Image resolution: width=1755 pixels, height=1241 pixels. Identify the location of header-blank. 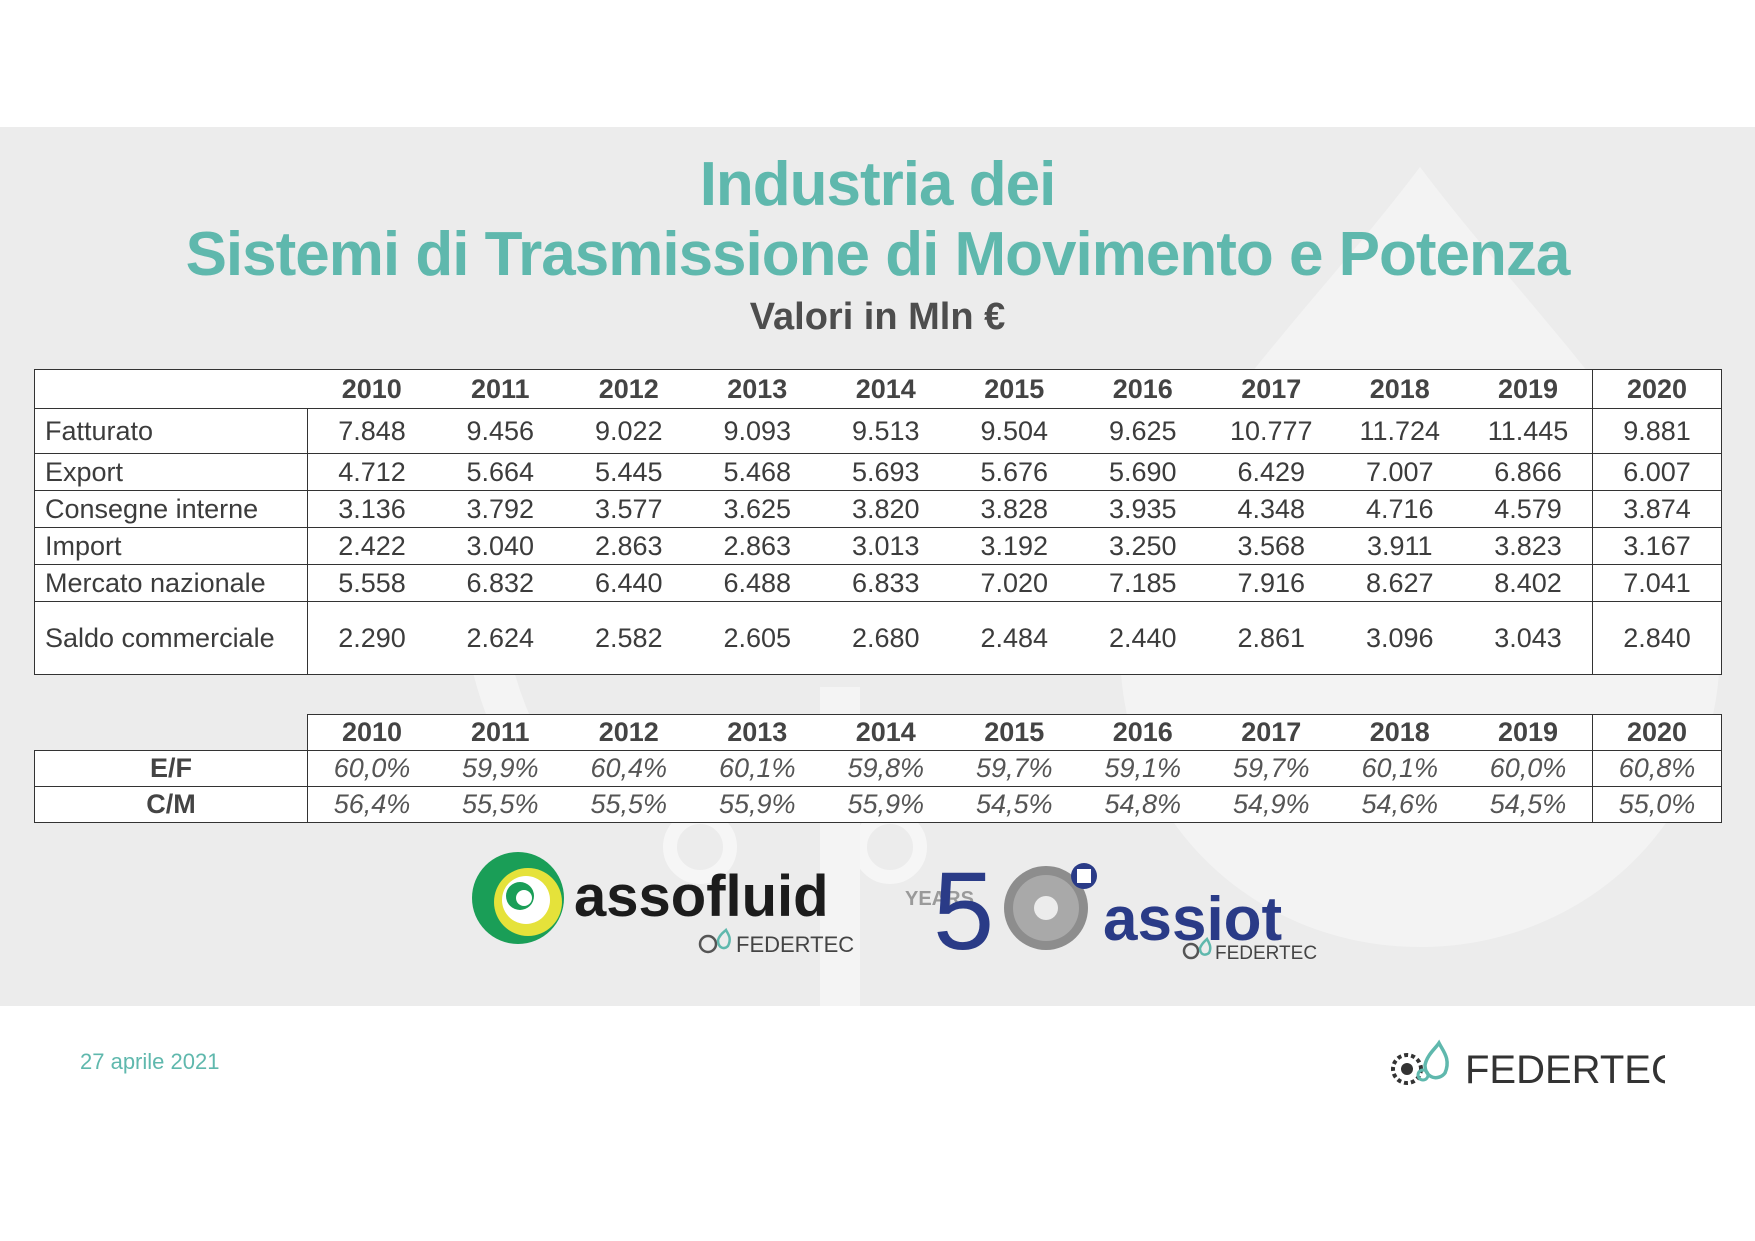
(171, 389).